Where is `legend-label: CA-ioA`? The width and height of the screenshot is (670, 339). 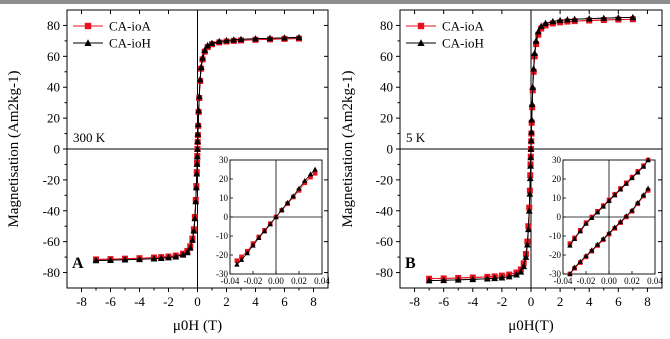 legend-label: CA-ioA is located at coordinates (130, 26).